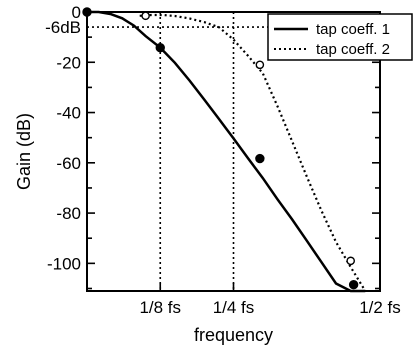 This screenshot has height=349, width=416. What do you see at coordinates (76, 12) in the screenshot?
I see `y-tick-label: 0` at bounding box center [76, 12].